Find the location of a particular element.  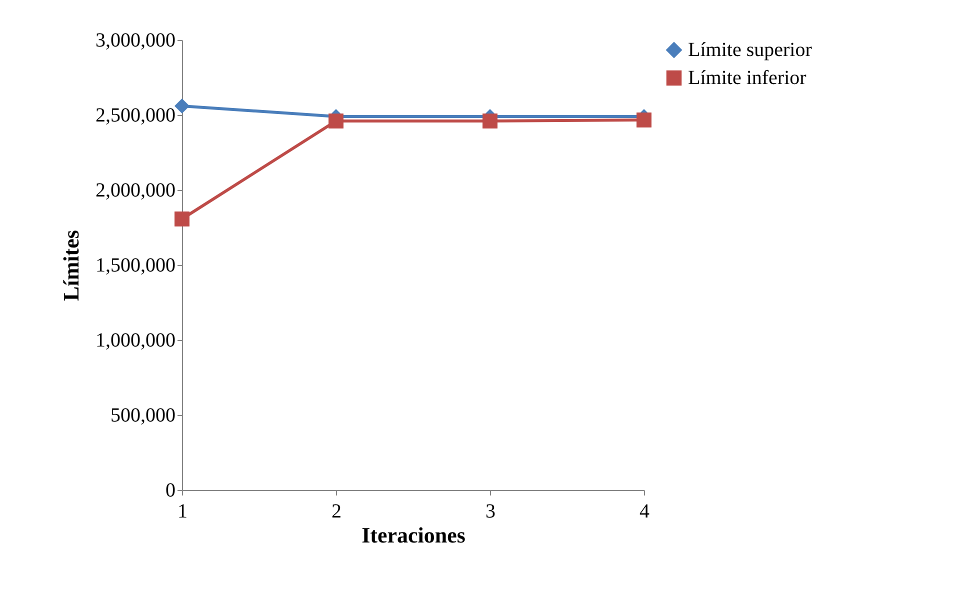

y-tick-label: 1,000,000 is located at coordinates (136, 341).